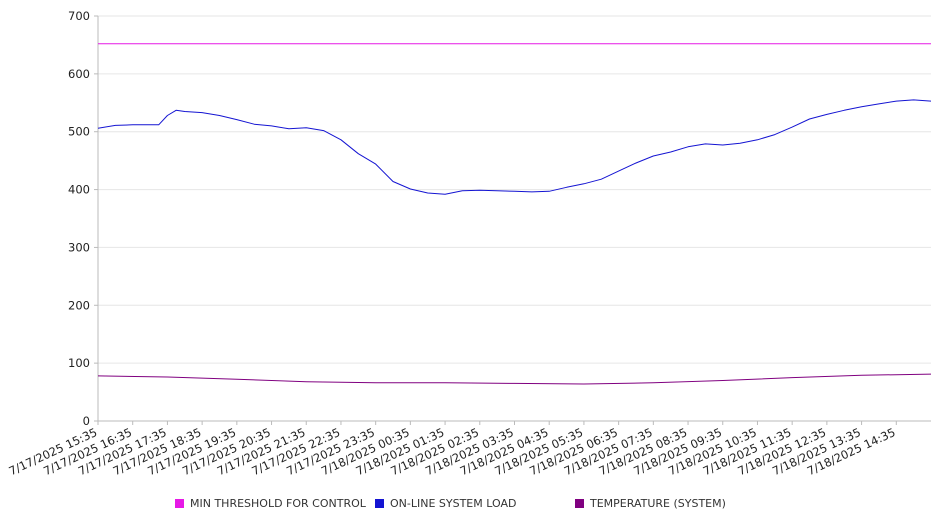 The height and width of the screenshot is (526, 946). I want to click on y-tick-label: 100, so click(79, 363).